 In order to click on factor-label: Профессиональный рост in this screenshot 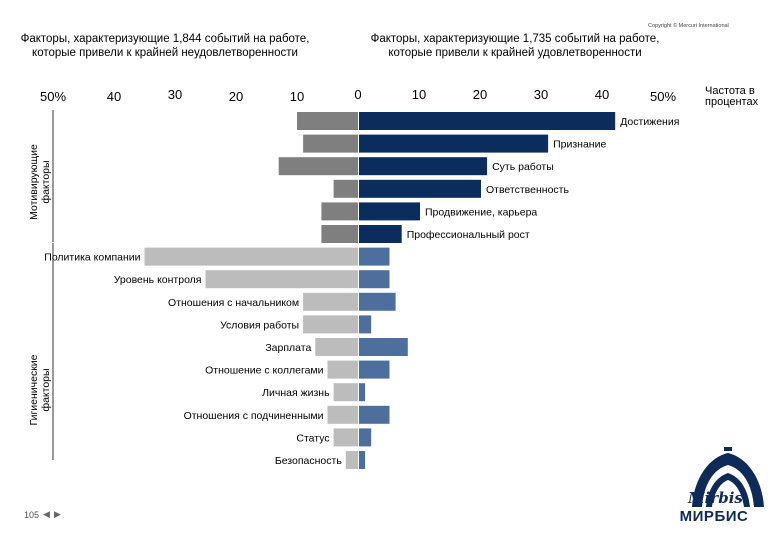, I will do `click(468, 235)`.